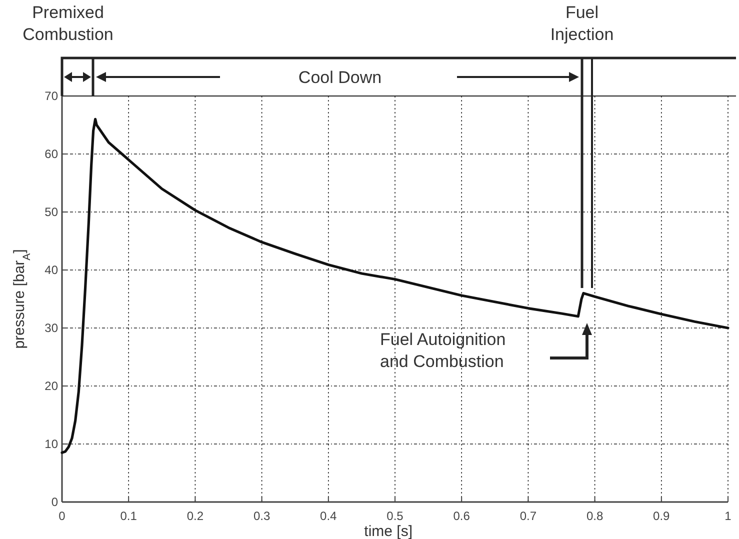 This screenshot has height=539, width=739. Describe the element at coordinates (51, 212) in the screenshot. I see `y-tick-label: 50` at that location.